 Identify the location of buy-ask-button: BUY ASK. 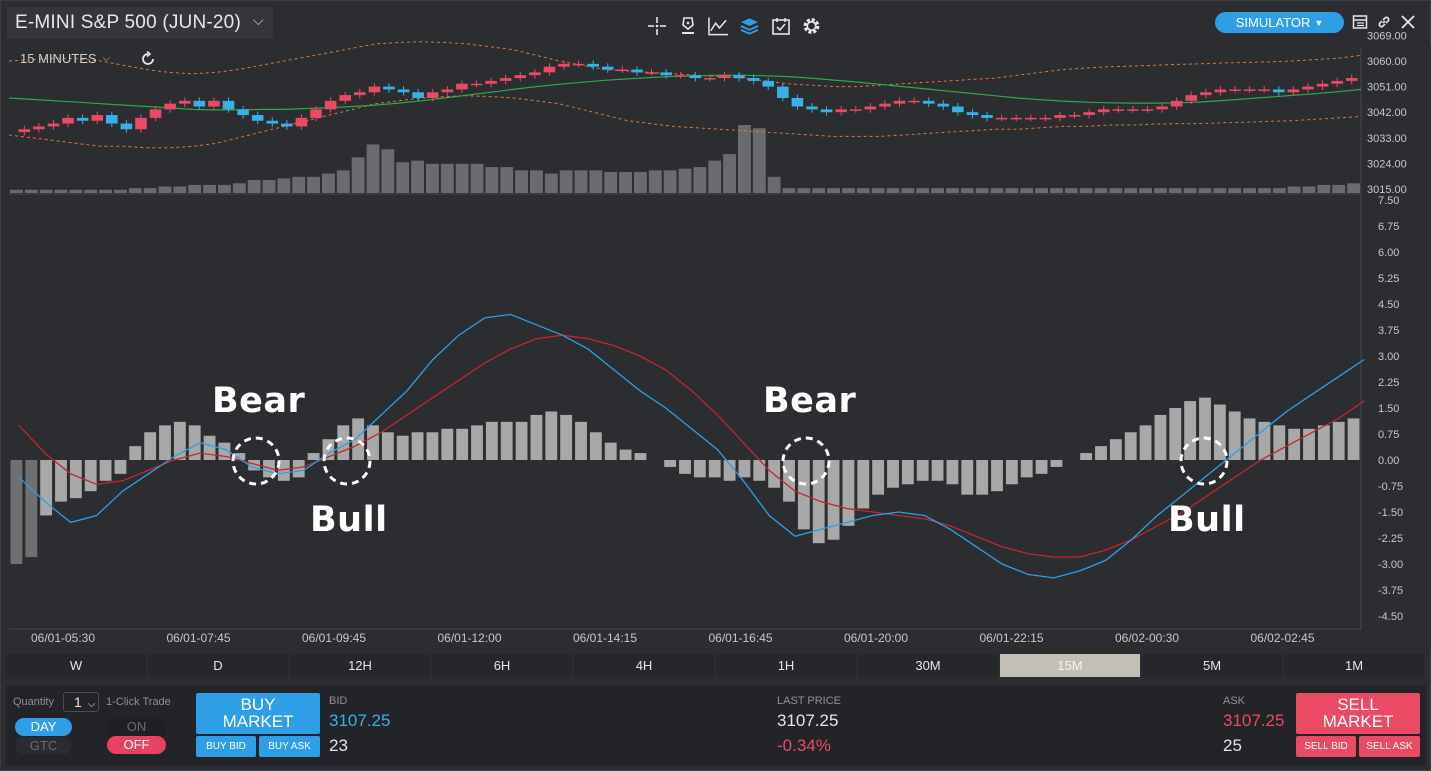
(289, 746).